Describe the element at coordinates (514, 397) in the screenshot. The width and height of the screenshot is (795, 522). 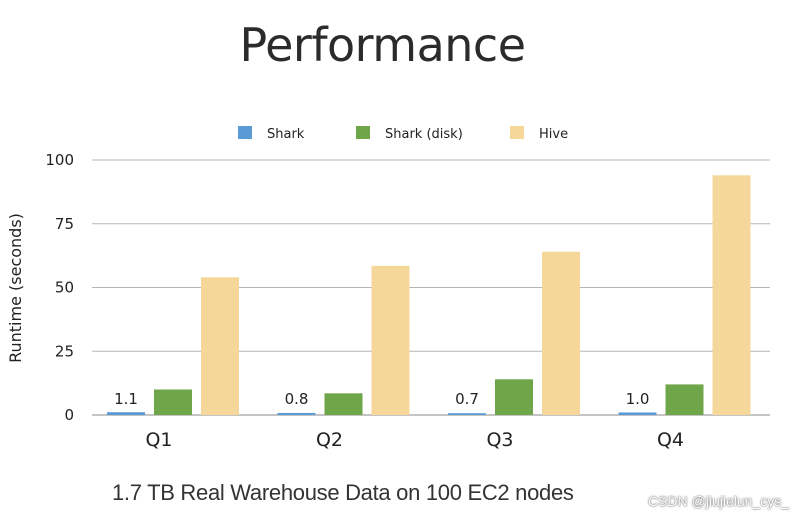
I see `bar-q3-shark-disk` at that location.